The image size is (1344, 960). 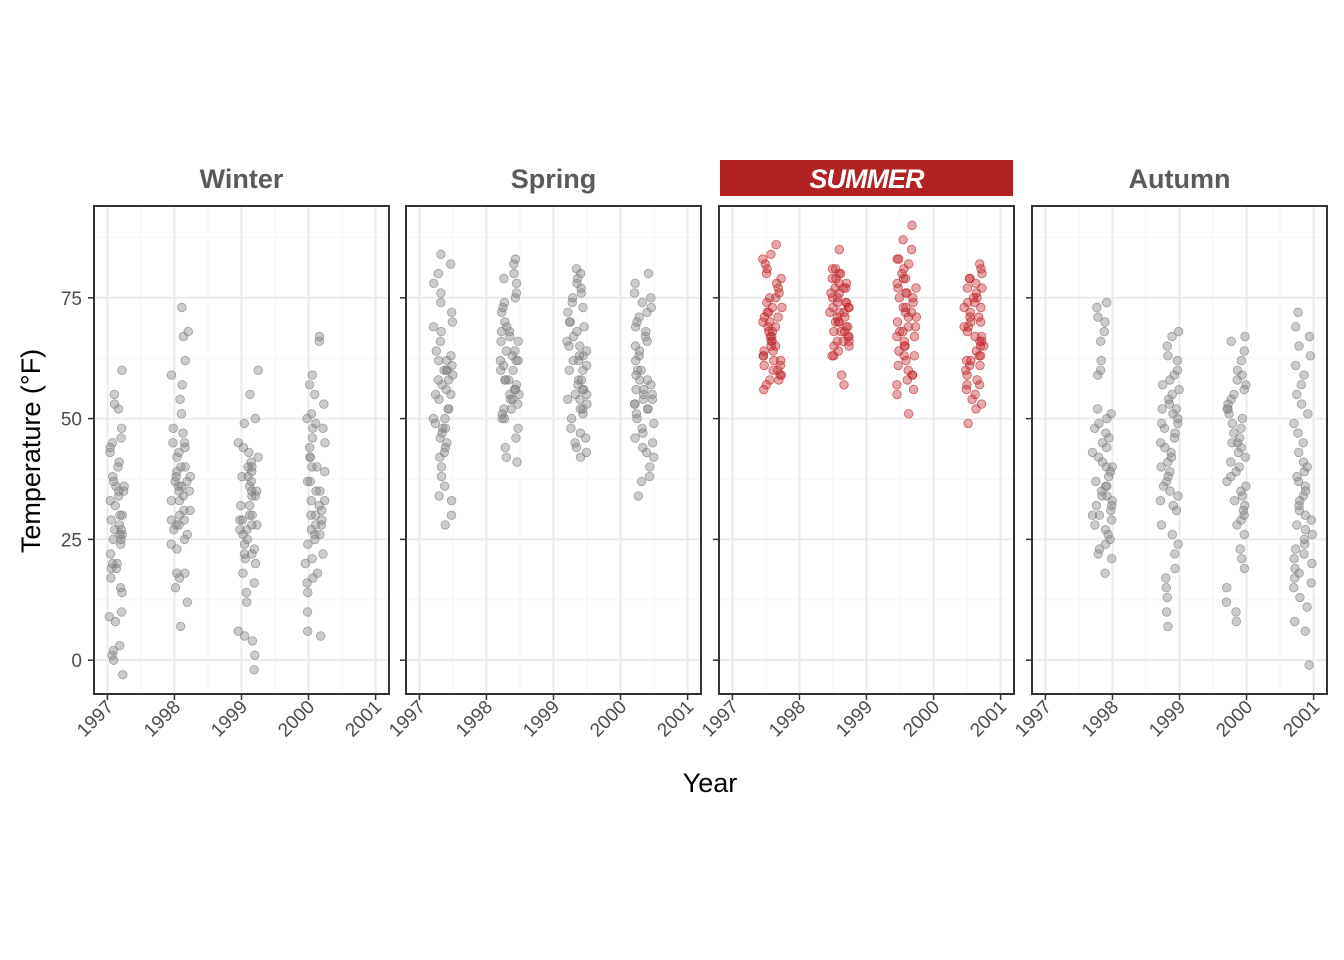 What do you see at coordinates (71, 299) in the screenshot?
I see `y-tick-label: 75` at bounding box center [71, 299].